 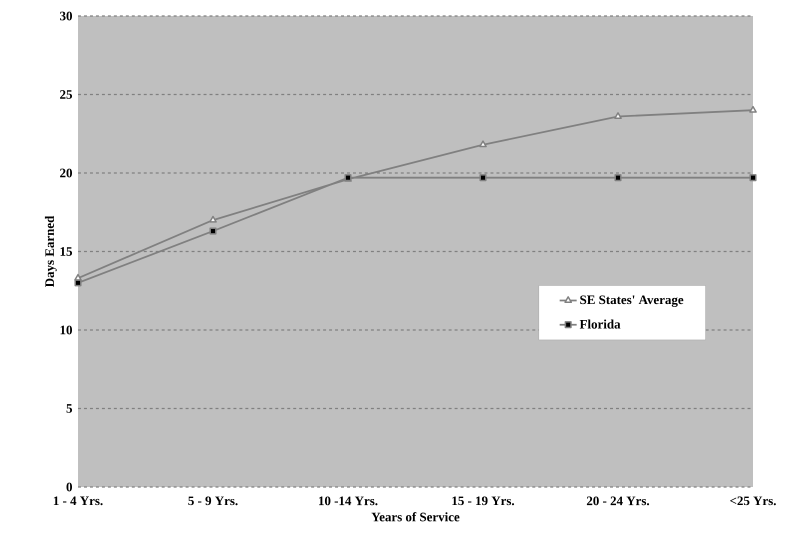 What do you see at coordinates (69, 487) in the screenshot?
I see `y-tick-label: 0` at bounding box center [69, 487].